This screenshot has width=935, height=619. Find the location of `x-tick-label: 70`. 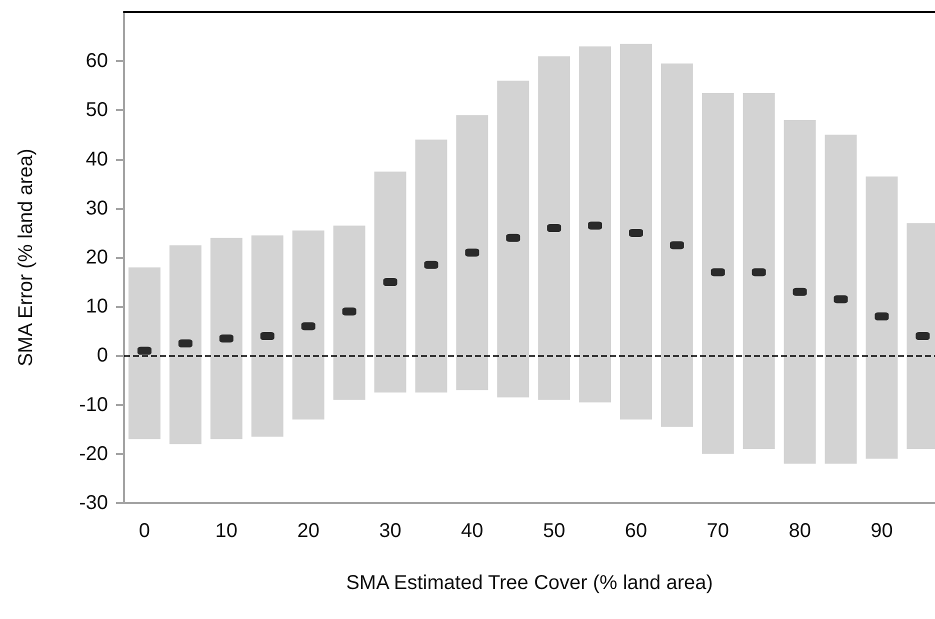

x-tick-label: 70 is located at coordinates (718, 531).